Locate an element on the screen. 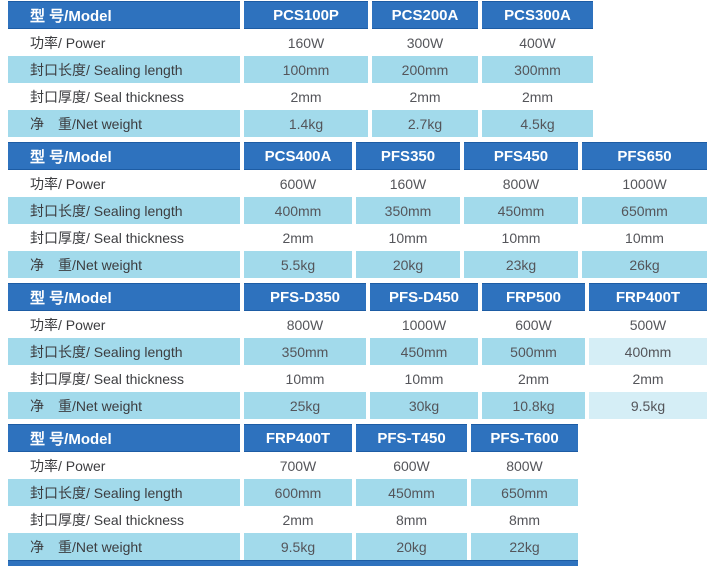  model-header-row: 型 号/Model PFS-D350 PFS-D450 FRP500 FRP400T is located at coordinates (357, 297).